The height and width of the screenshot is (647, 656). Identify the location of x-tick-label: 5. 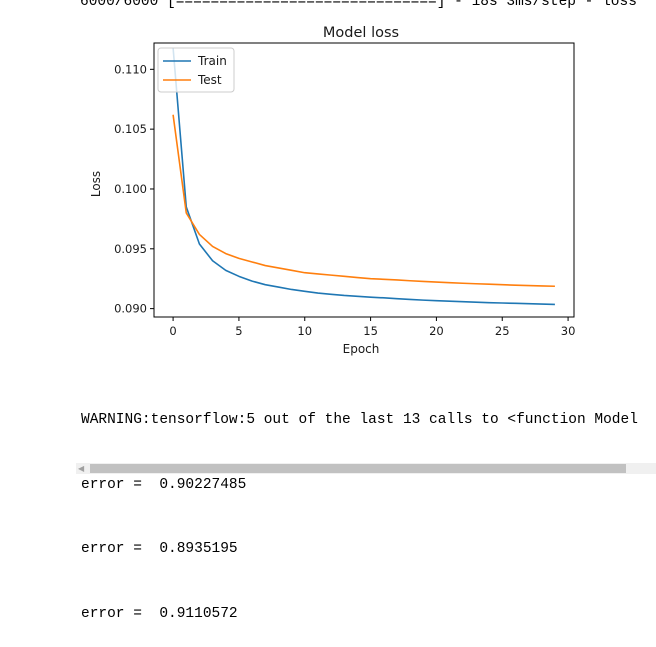
(238, 331).